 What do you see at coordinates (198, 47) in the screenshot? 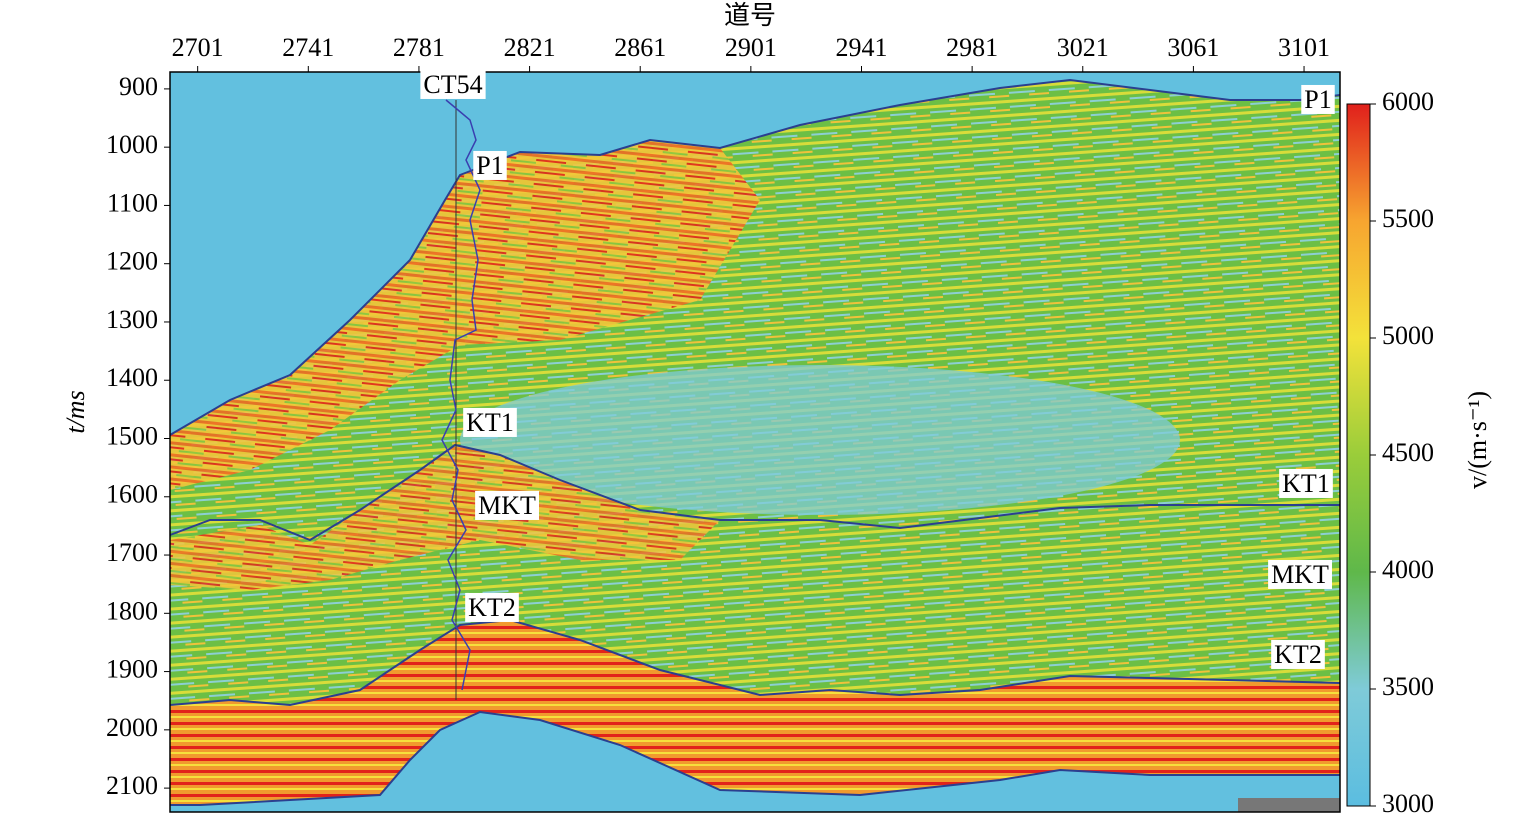
I see `x-tick-label: 2701` at bounding box center [198, 47].